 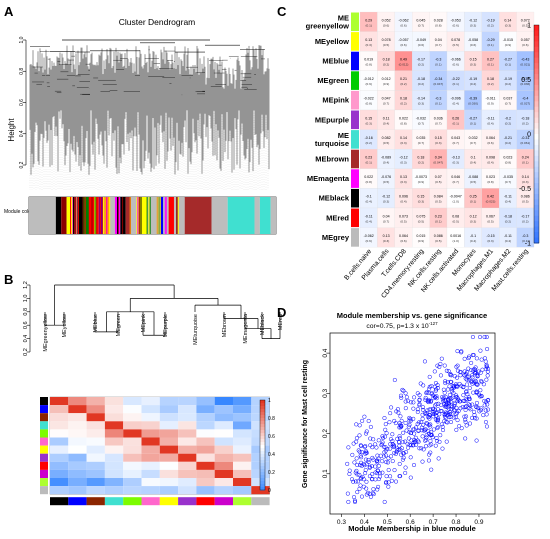 I want to click on correlation-value: 0.27, so click(x=490, y=60).